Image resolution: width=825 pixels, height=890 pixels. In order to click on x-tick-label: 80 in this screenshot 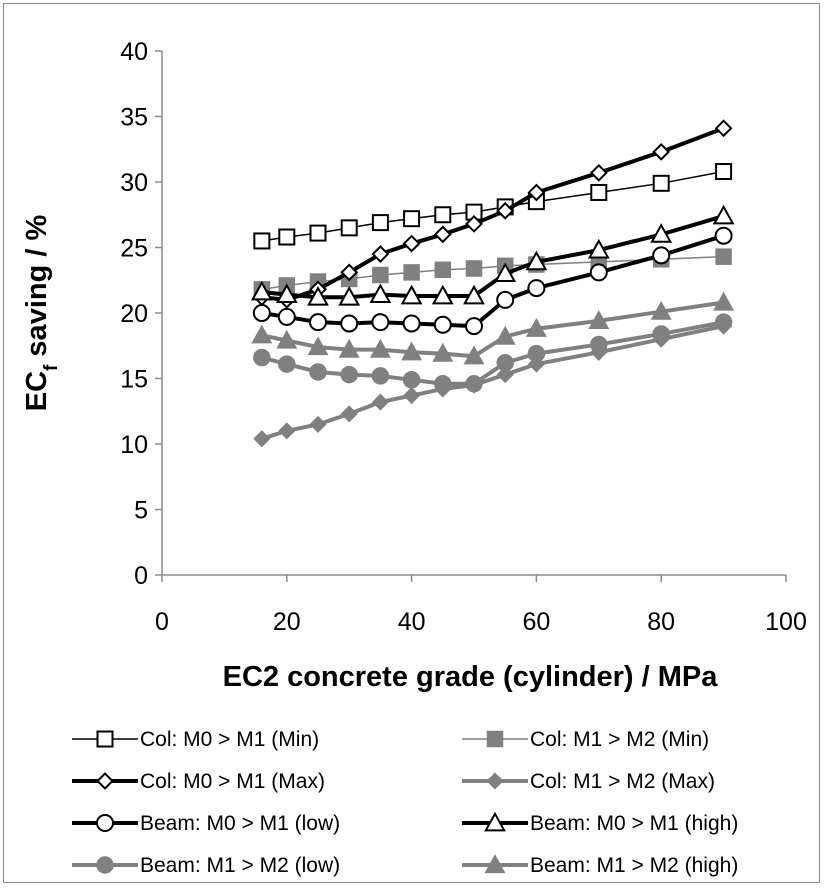, I will do `click(661, 622)`.